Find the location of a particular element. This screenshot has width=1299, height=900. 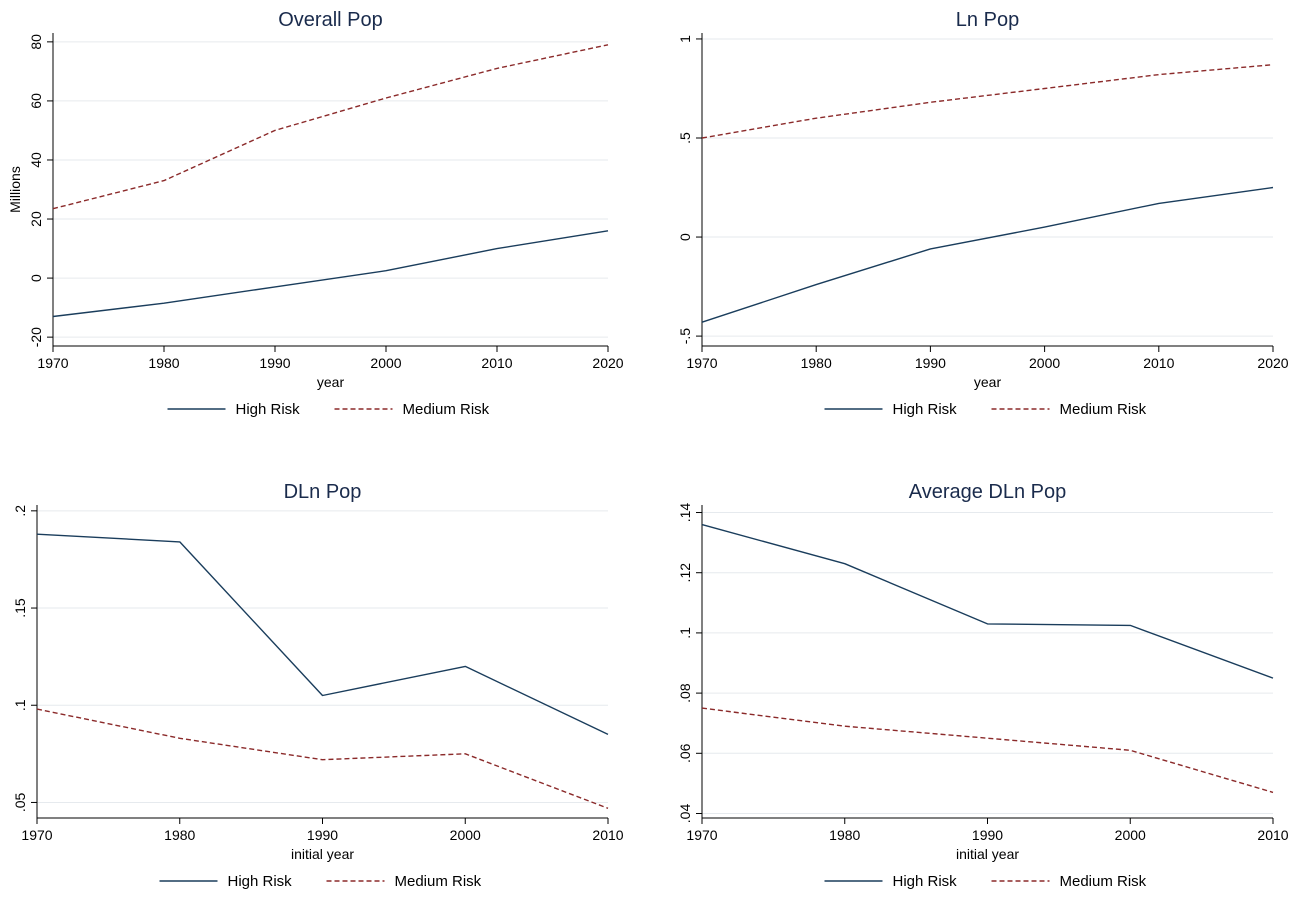

chart-title: Ln Pop is located at coordinates (987, 20).